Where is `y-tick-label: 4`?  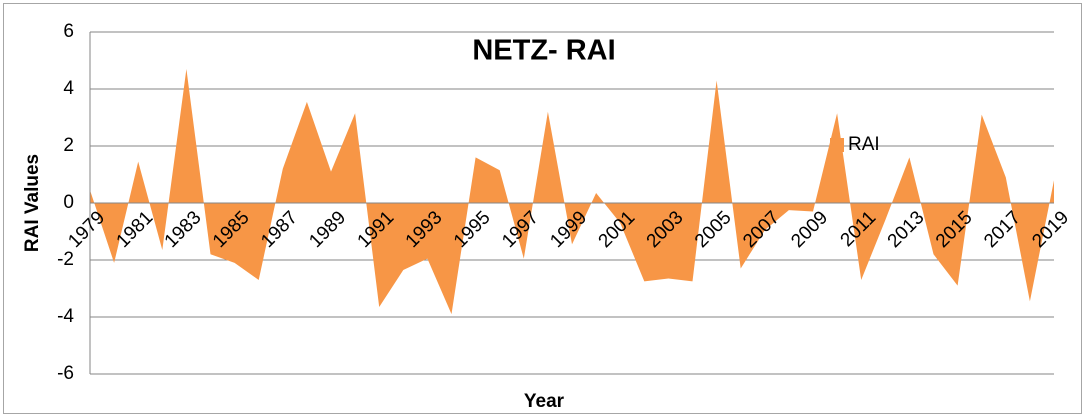 y-tick-label: 4 is located at coordinates (68, 88).